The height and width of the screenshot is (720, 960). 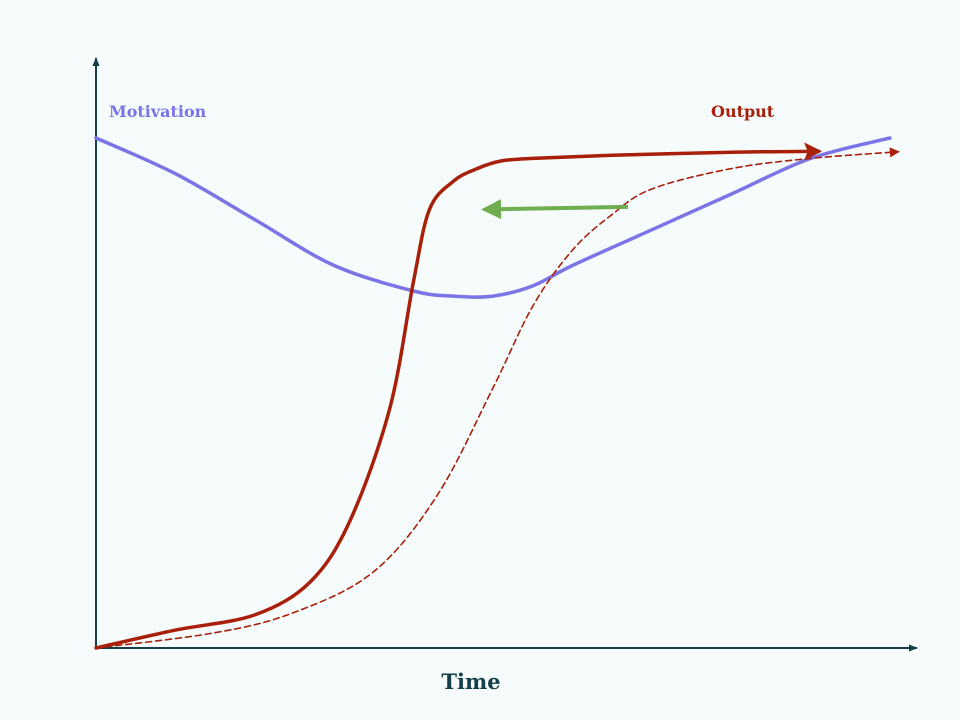 I want to click on x-axis-label: Time, so click(x=470, y=681).